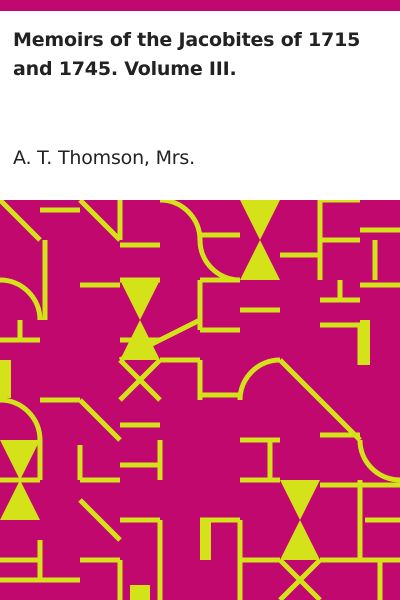 The image size is (400, 600). I want to click on book-author: A. T. Thomson, Mrs., so click(104, 158).